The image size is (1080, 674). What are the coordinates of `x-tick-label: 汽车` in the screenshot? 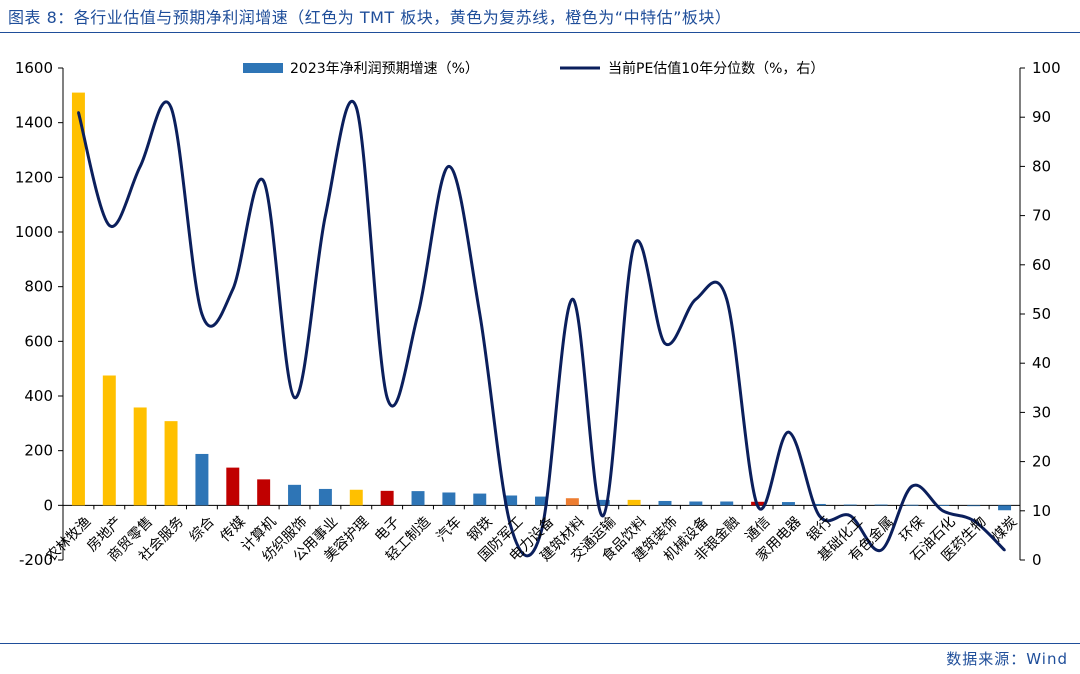 It's located at (449, 529).